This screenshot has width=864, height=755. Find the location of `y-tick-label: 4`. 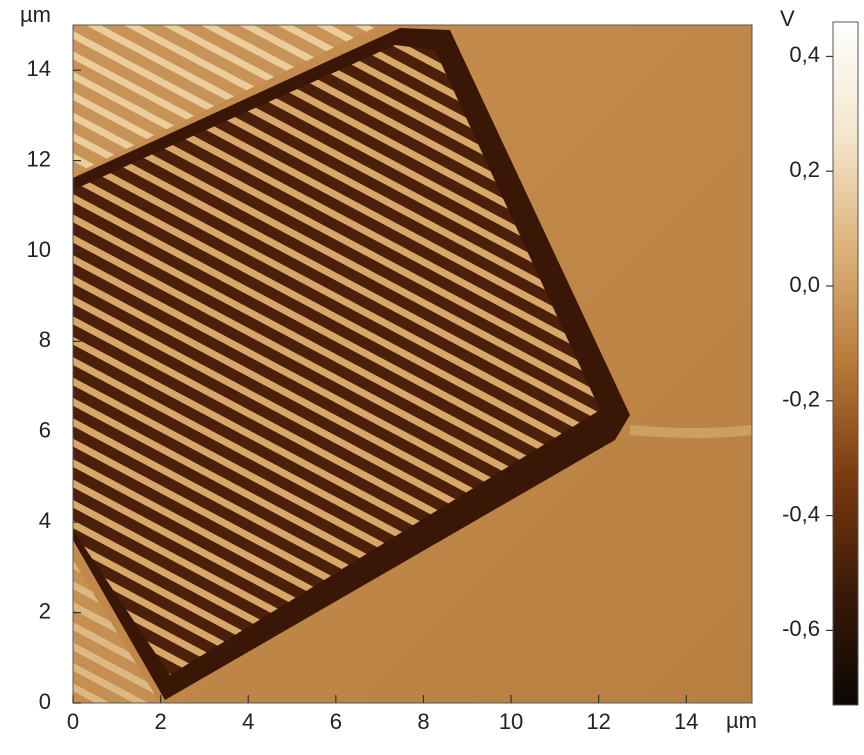

y-tick-label: 4 is located at coordinates (45, 520).